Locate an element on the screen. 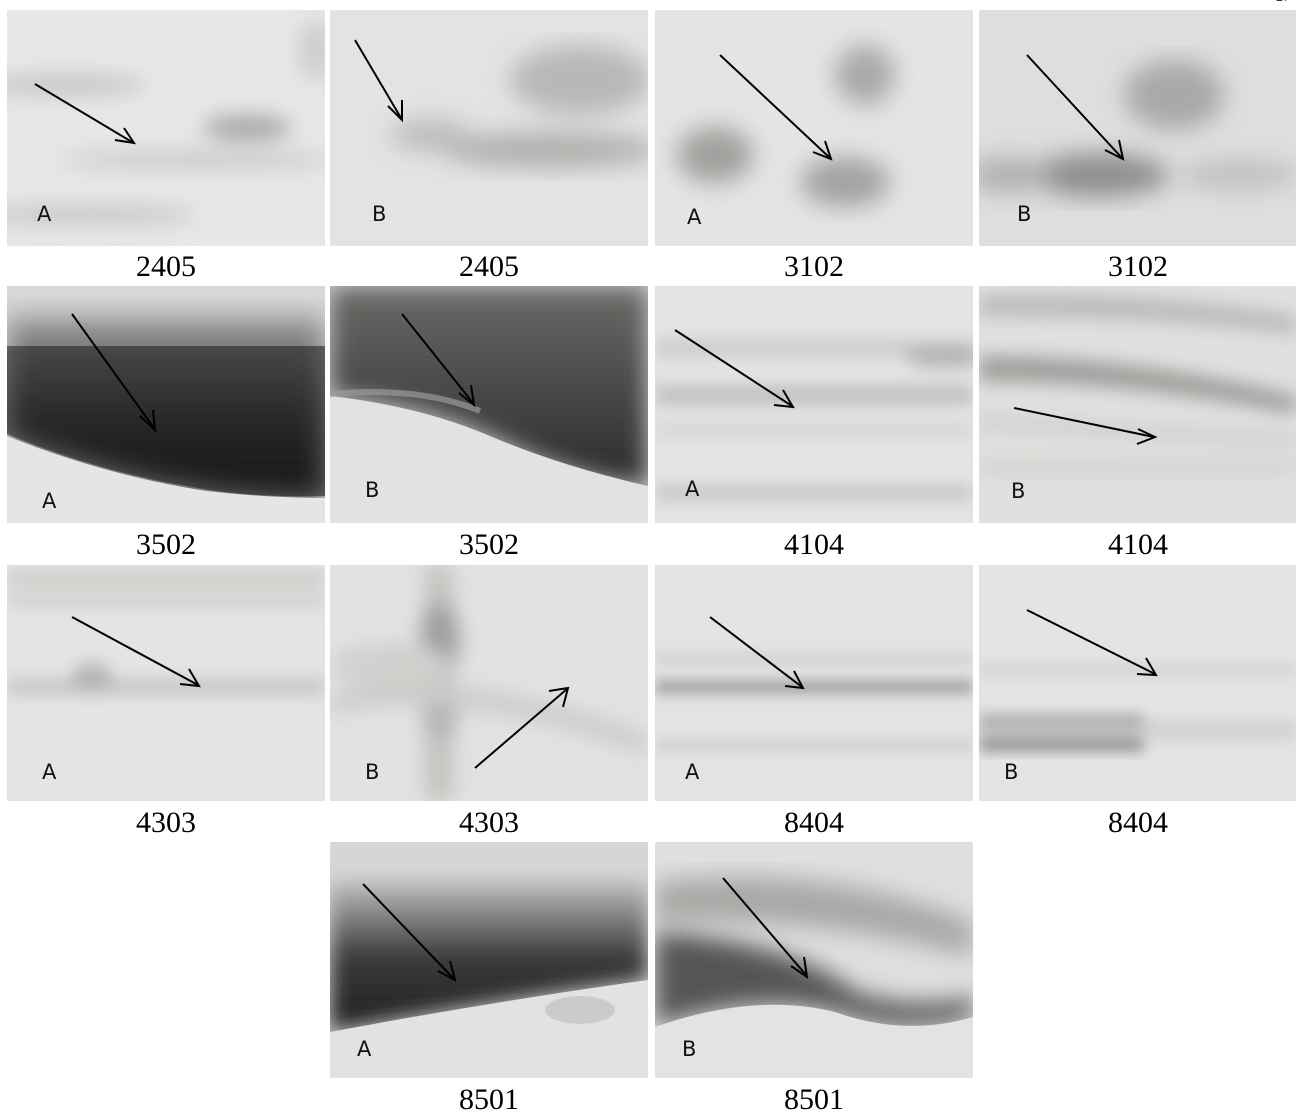 The height and width of the screenshot is (1115, 1296). gel-panel-2405-b: B is located at coordinates (489, 128).